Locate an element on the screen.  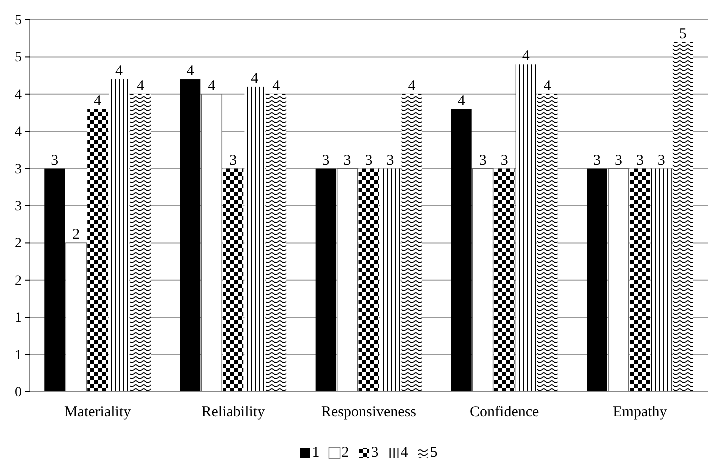
data-label: 5 is located at coordinates (683, 34).